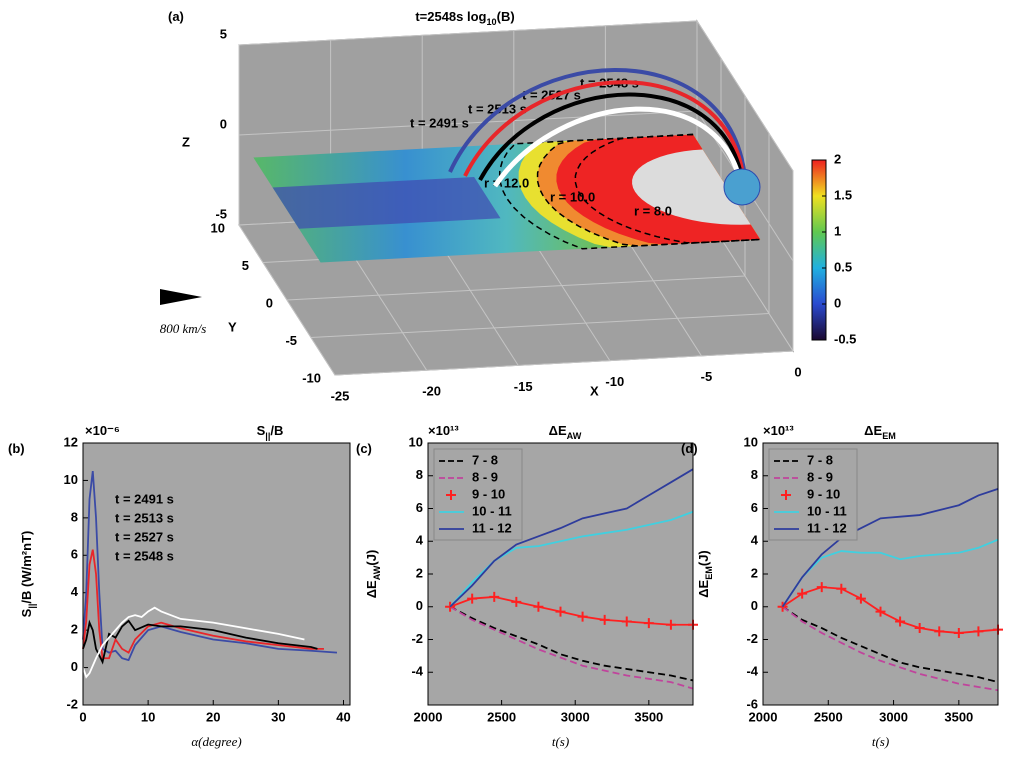 Image resolution: width=1013 pixels, height=757 pixels. What do you see at coordinates (144, 536) in the screenshot?
I see `legend-label: t = 2527 s` at bounding box center [144, 536].